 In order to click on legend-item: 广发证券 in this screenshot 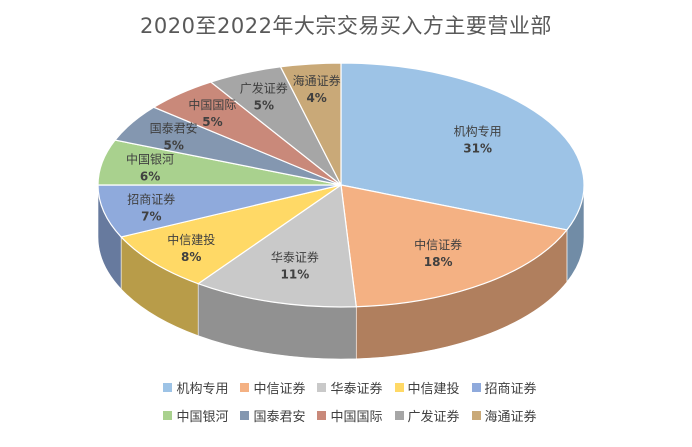, I will do `click(427, 415)`.